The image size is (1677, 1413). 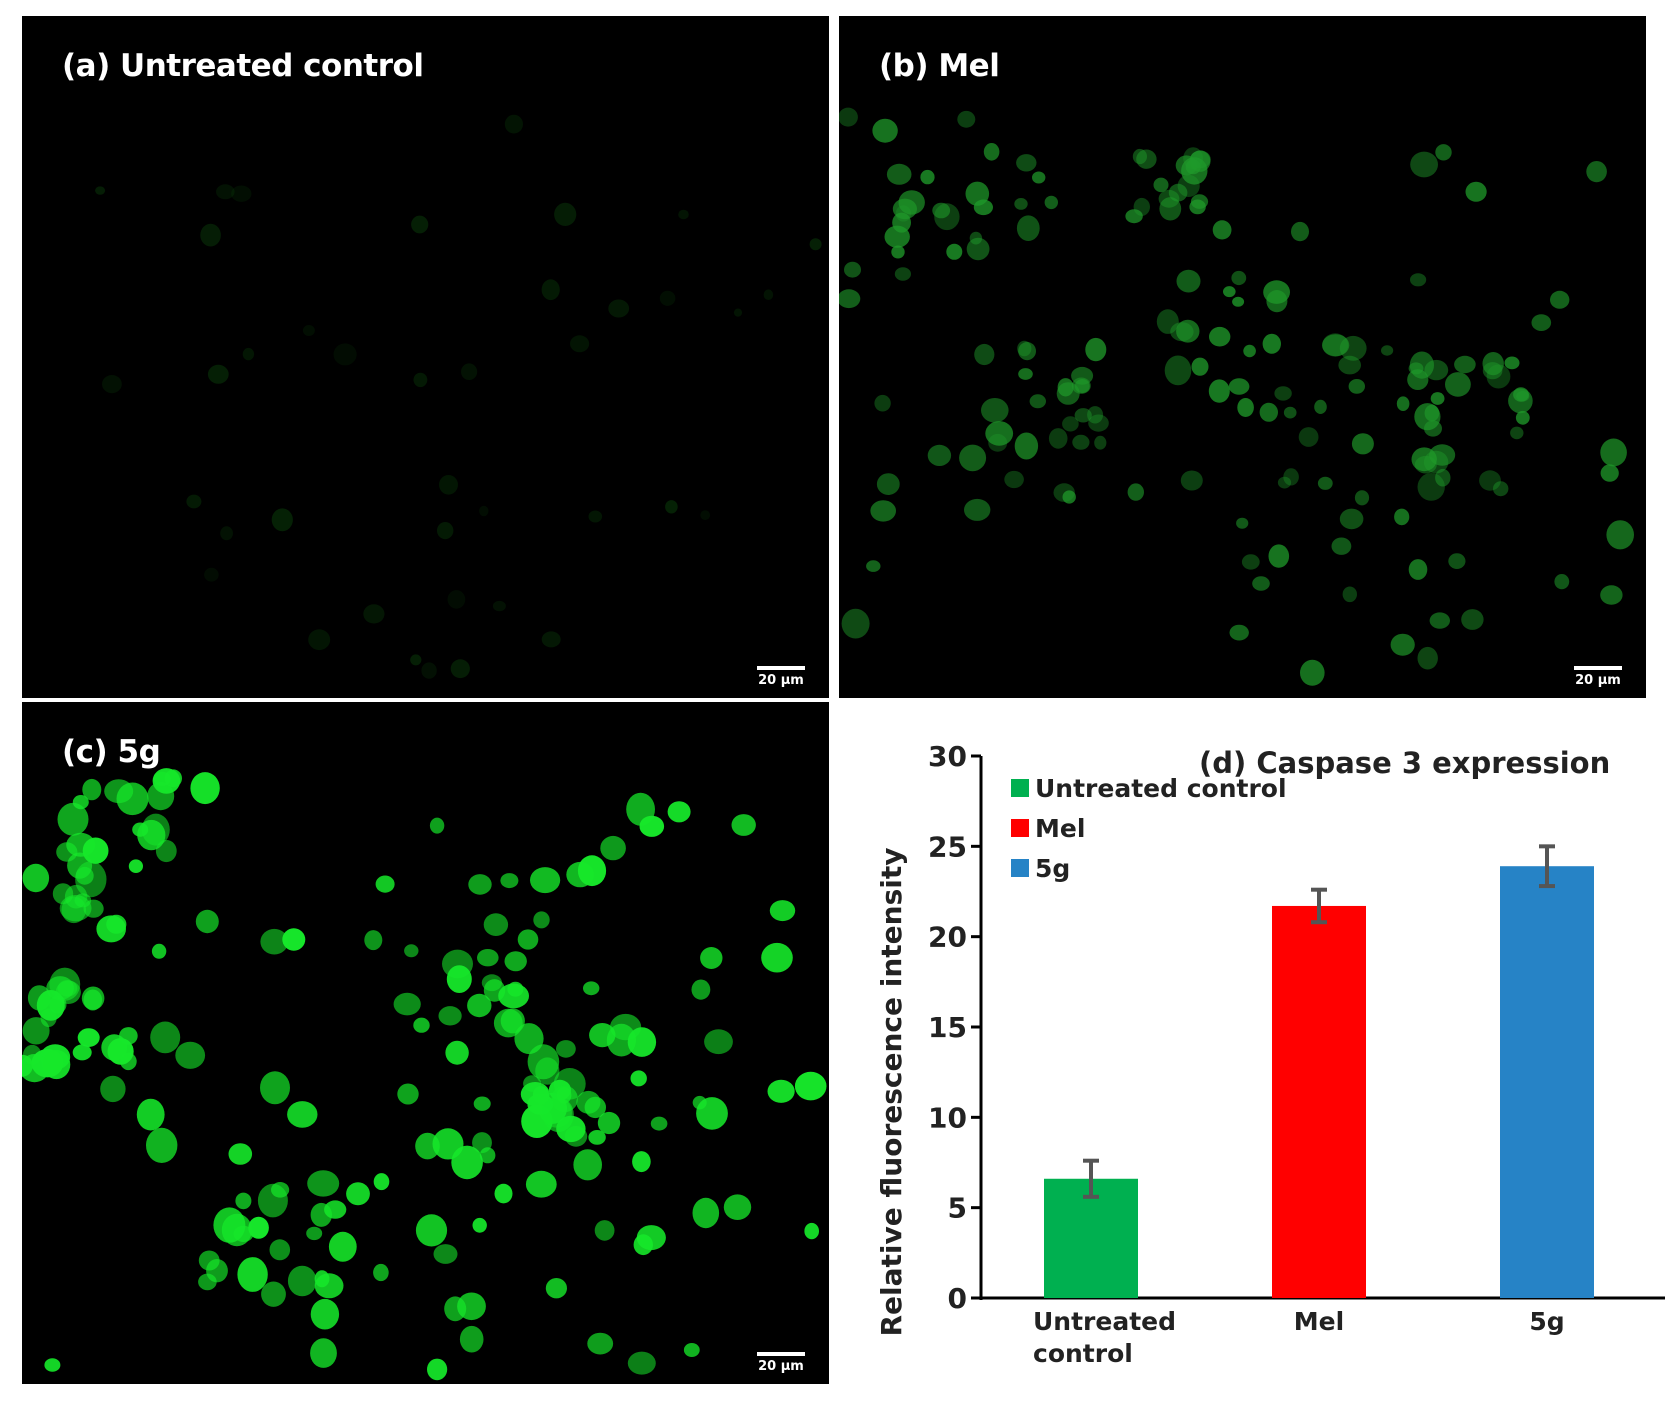 What do you see at coordinates (781, 668) in the screenshot?
I see `scale-bar-line` at bounding box center [781, 668].